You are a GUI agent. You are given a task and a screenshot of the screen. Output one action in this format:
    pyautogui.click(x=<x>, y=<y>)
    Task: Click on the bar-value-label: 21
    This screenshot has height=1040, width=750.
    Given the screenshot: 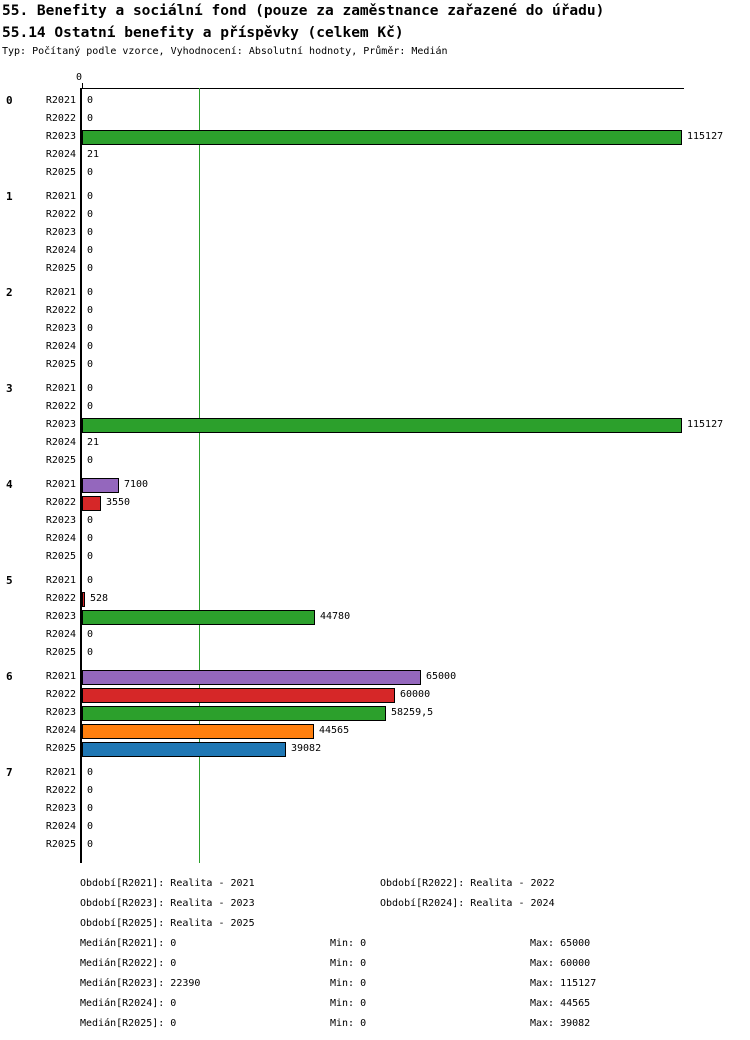 What is the action you would take?
    pyautogui.click(x=93, y=442)
    